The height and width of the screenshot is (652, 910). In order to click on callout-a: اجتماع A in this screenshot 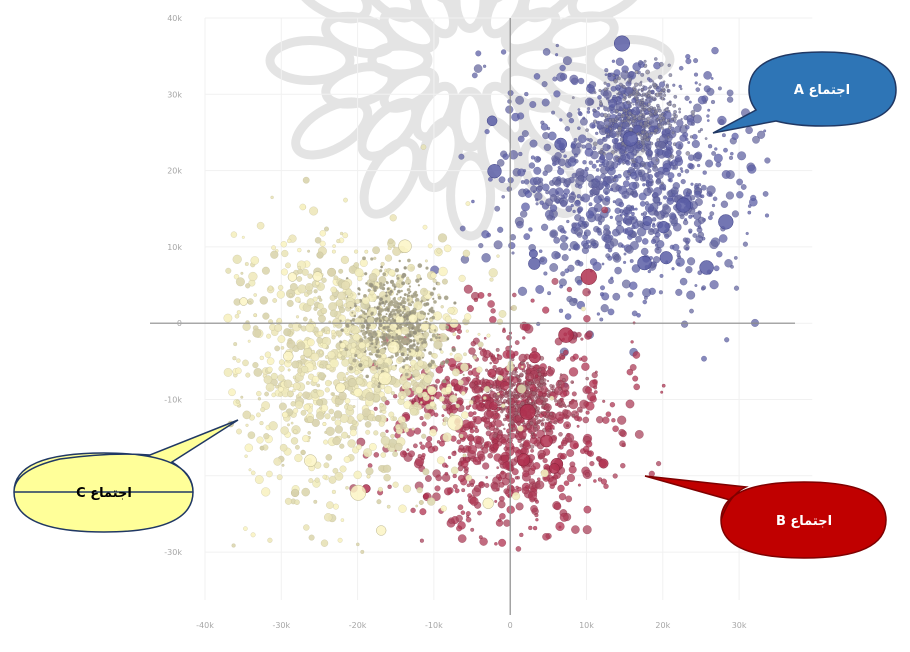, I will do `click(804, 92)`.